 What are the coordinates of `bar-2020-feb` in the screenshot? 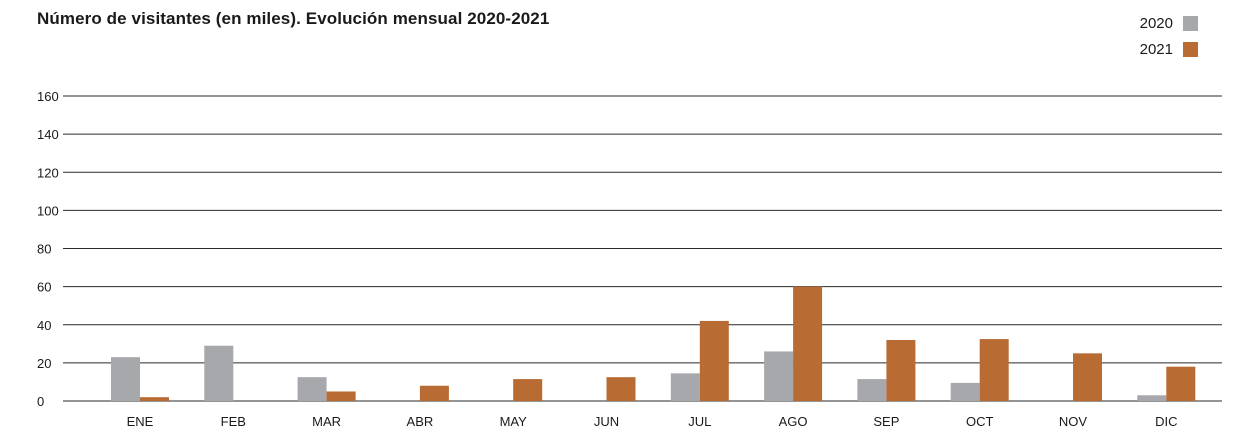 It's located at (219, 373).